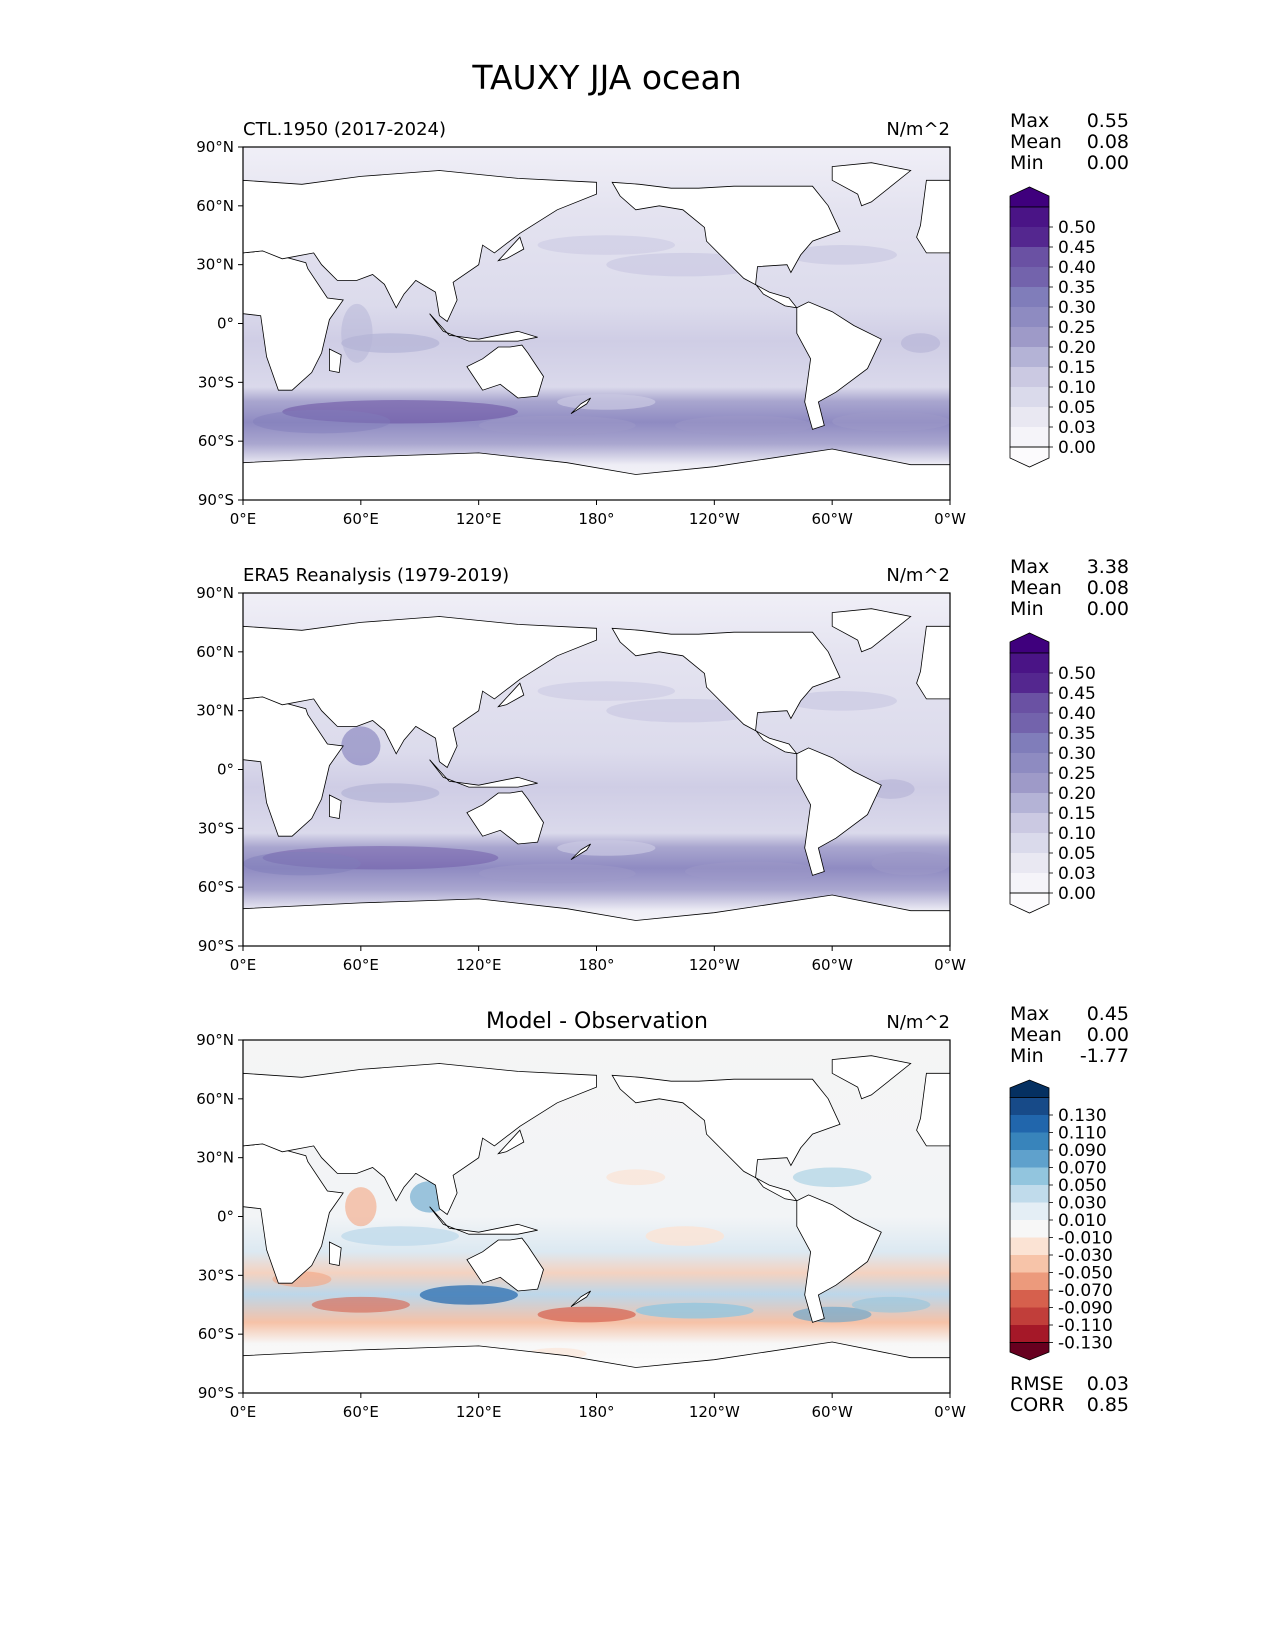 This screenshot has width=1275, height=1650. I want to click on colorbar-label: 0.110, so click(1082, 1134).